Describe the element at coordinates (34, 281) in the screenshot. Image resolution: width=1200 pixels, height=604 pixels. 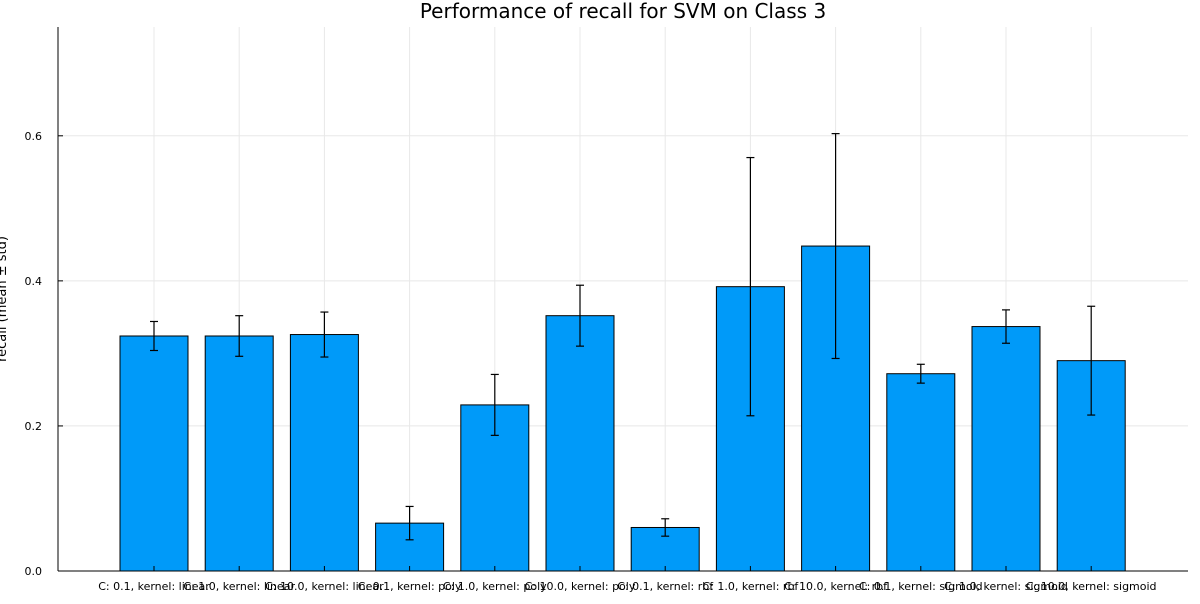
I see `y-tick-label: 0.4` at that location.